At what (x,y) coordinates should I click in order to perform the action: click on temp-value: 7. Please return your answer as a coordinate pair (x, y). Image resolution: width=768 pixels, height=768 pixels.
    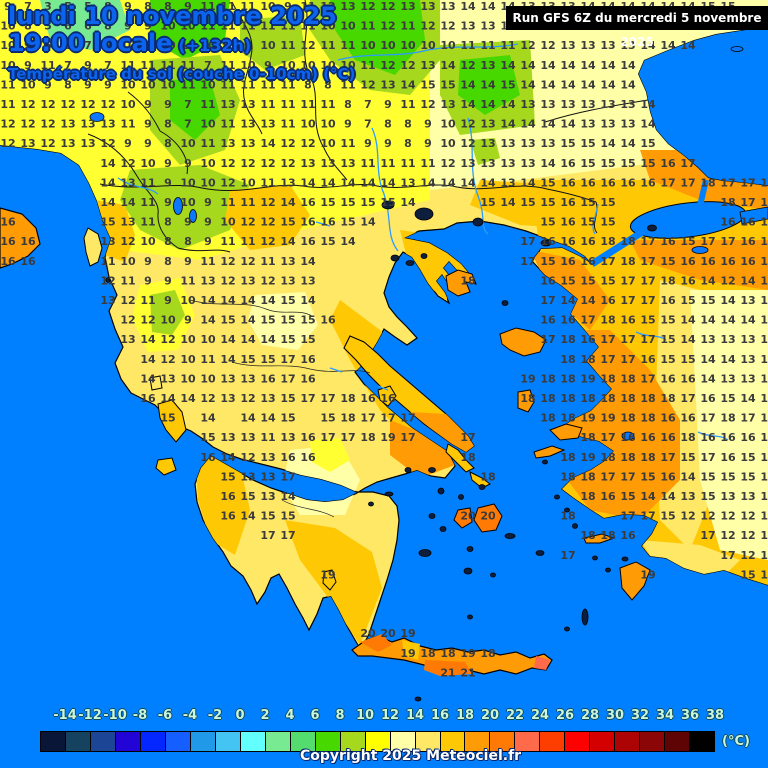
    Looking at the image, I should click on (68, 65).